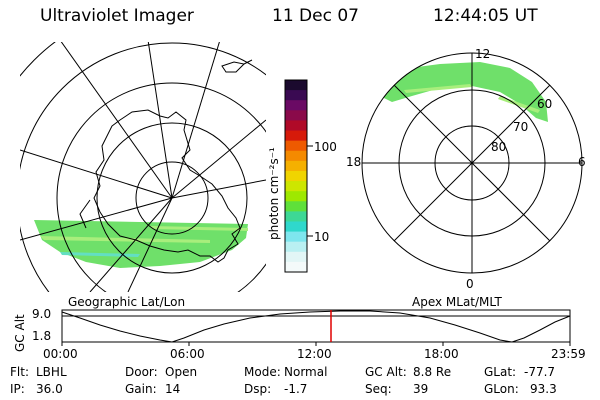 The width and height of the screenshot is (600, 400). I want to click on mlat-label-60: 60, so click(545, 104).